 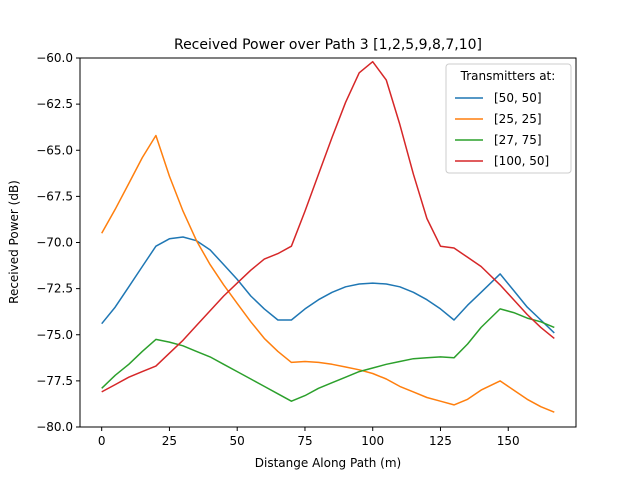 What do you see at coordinates (54, 381) in the screenshot?
I see `y-tick-label: −77.5` at bounding box center [54, 381].